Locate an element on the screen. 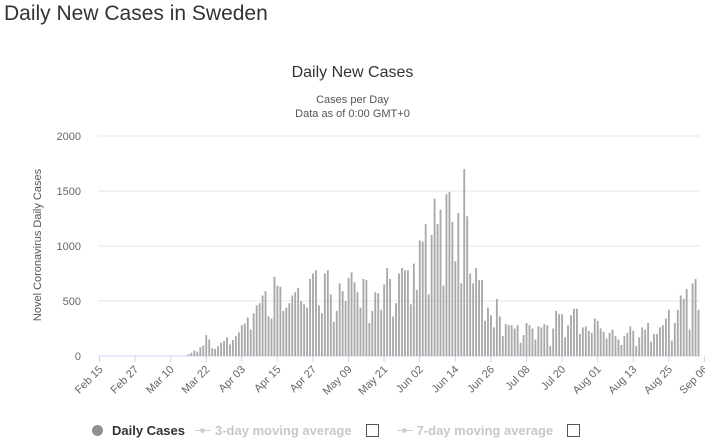  legend-item-3day-average: 3-day moving average is located at coordinates (273, 430).